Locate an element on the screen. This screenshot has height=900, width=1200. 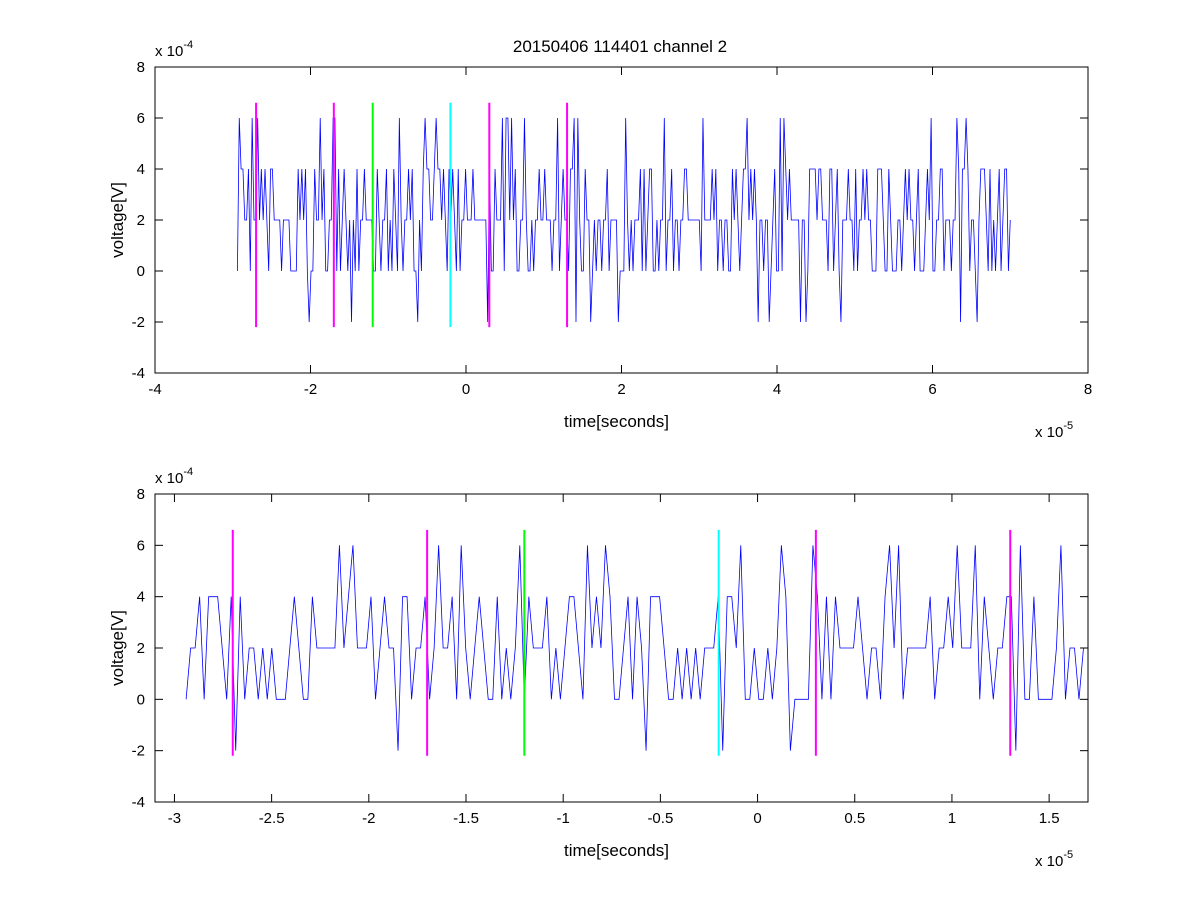
bottom-x-tick-label: -3 is located at coordinates (174, 818).